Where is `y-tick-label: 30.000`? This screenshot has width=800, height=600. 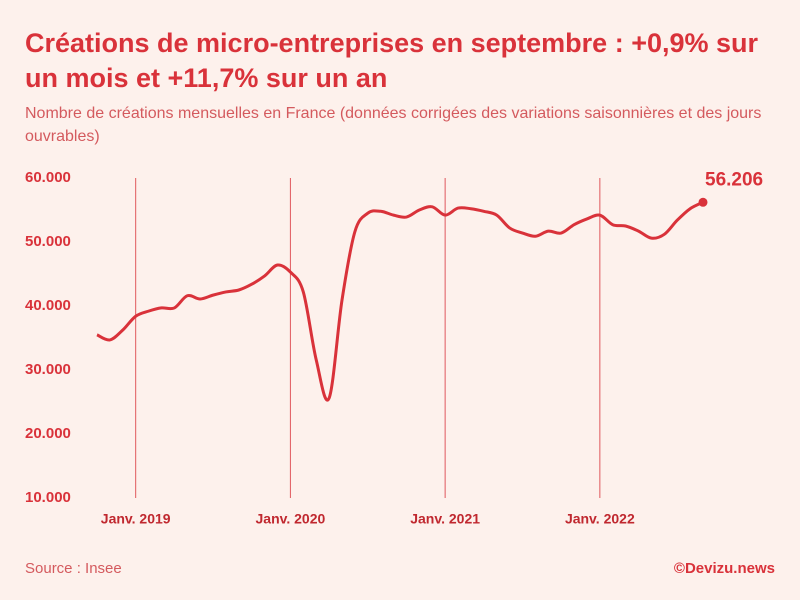
y-tick-label: 30.000 is located at coordinates (48, 369).